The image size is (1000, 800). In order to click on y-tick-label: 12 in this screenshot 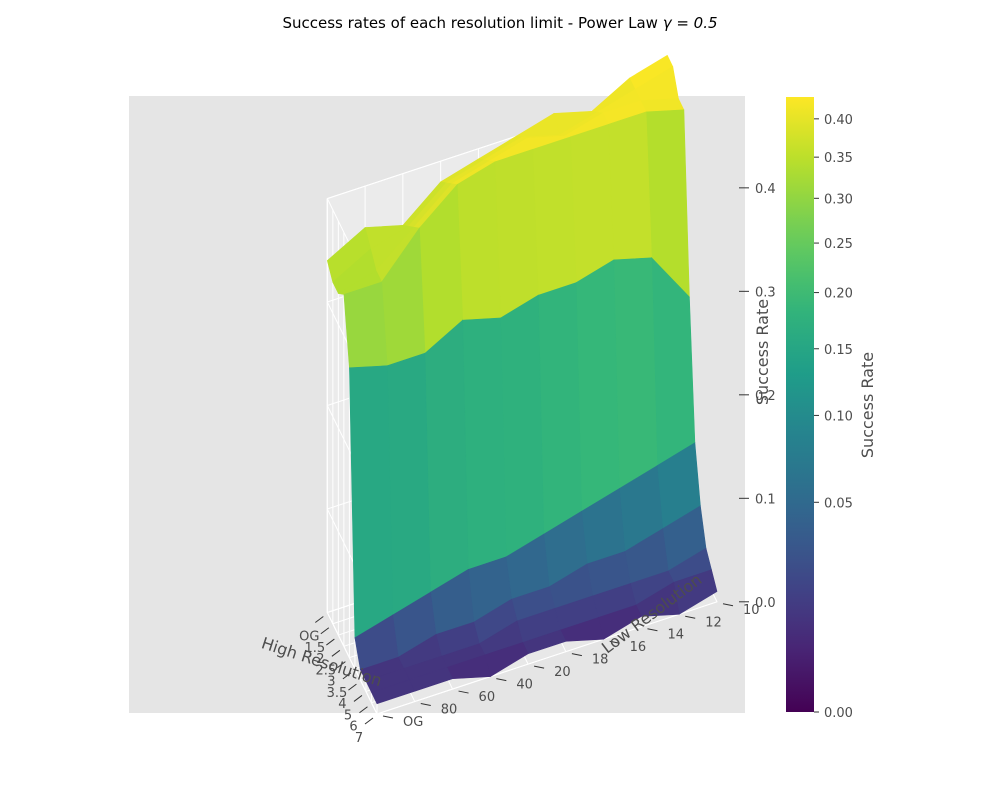, I will do `click(713, 622)`.